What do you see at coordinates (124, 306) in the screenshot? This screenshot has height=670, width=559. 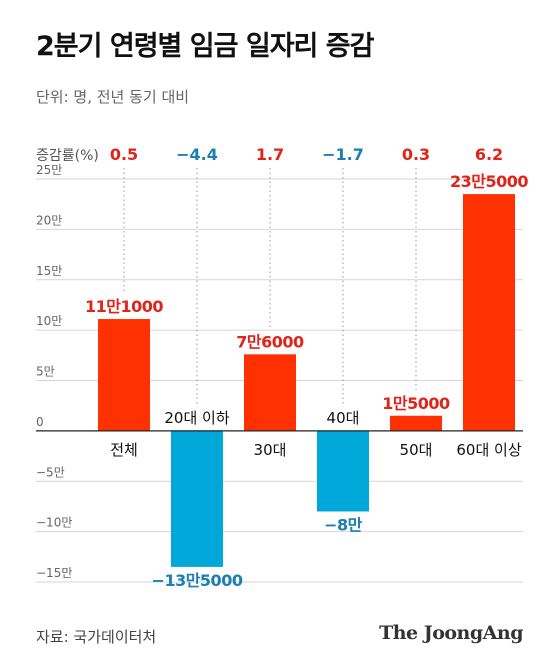 I see `bar-value-label: 11만1000` at bounding box center [124, 306].